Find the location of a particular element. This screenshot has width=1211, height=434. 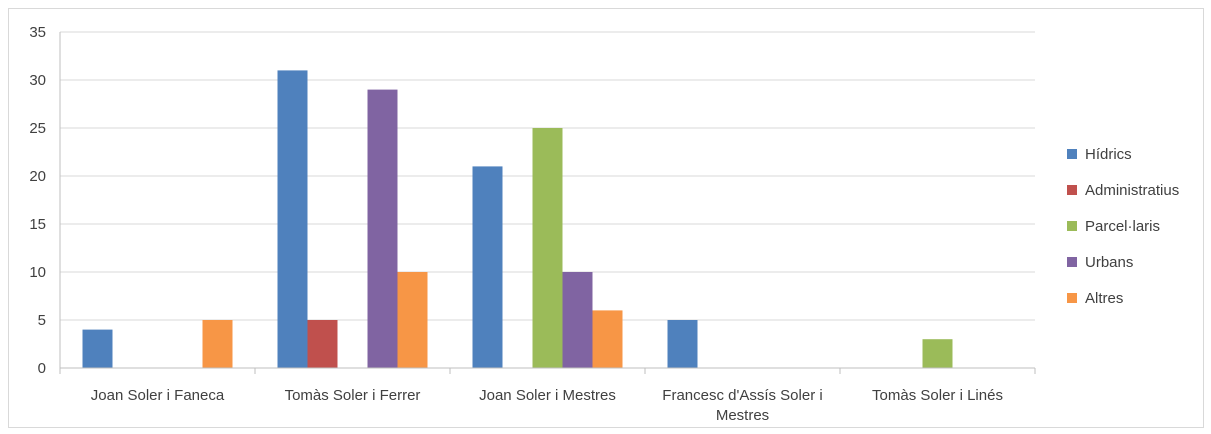

legend-item: Hídrics is located at coordinates (1099, 154).